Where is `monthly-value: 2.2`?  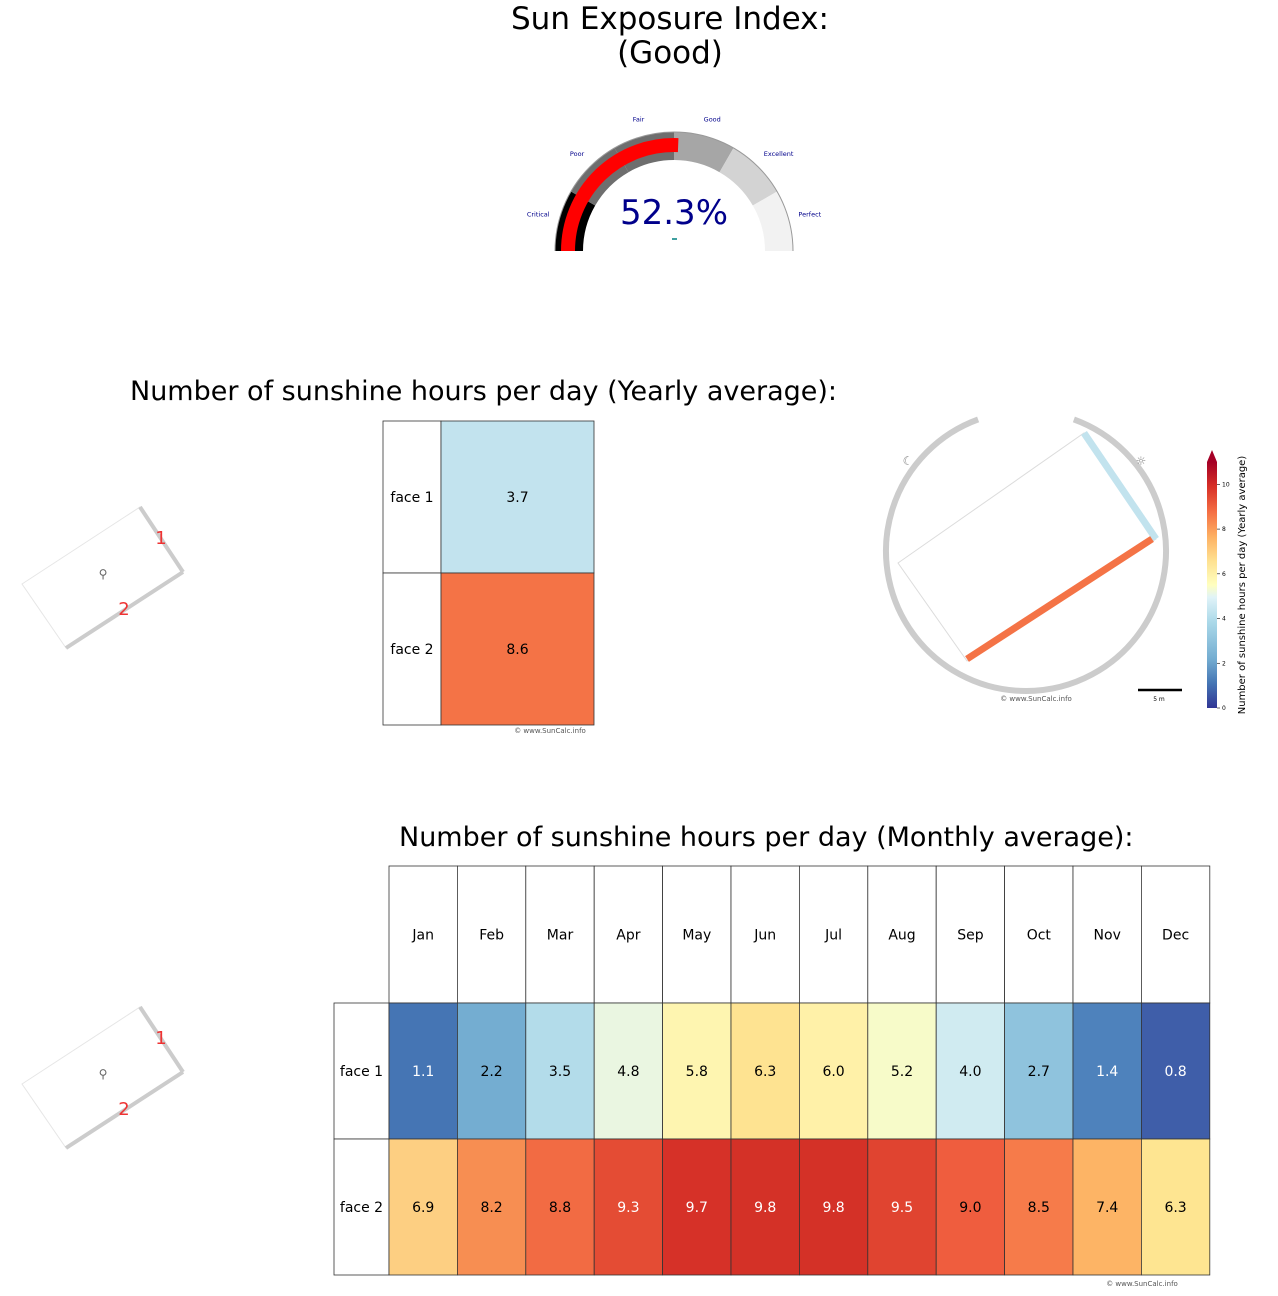 monthly-value: 2.2 is located at coordinates (491, 1072).